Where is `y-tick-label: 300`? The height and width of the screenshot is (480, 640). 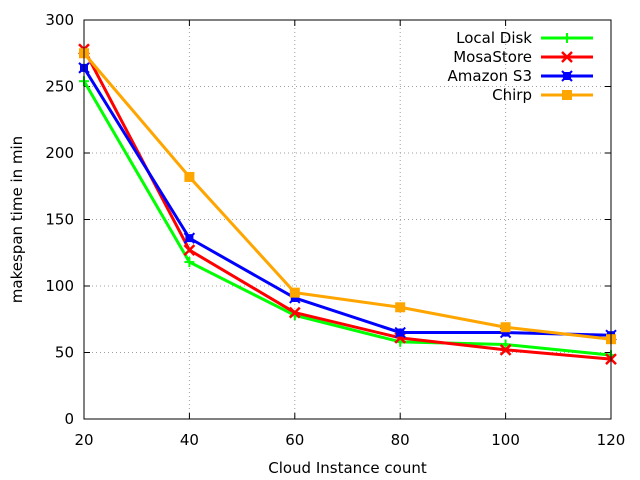 y-tick-label: 300 is located at coordinates (59, 20).